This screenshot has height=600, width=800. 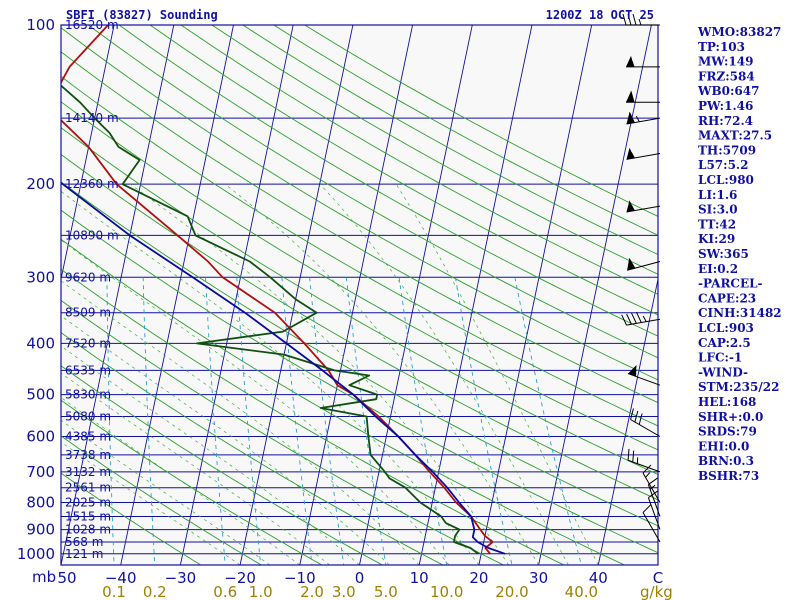 What do you see at coordinates (717, 195) in the screenshot?
I see `index-entry: LI:1.6` at bounding box center [717, 195].